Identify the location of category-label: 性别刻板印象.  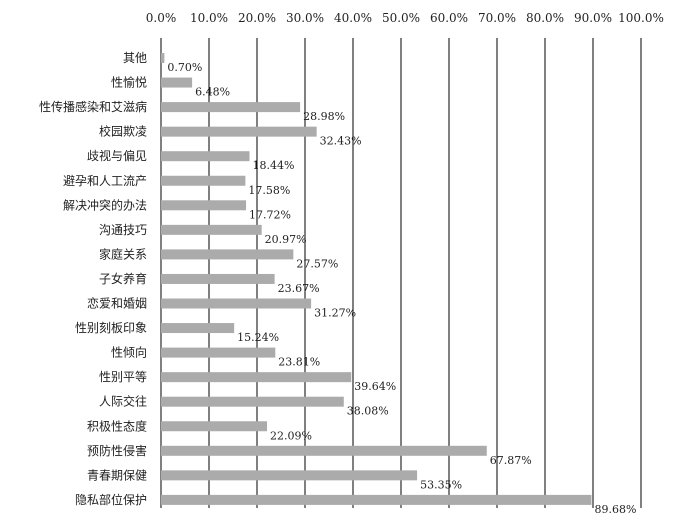
(111, 328).